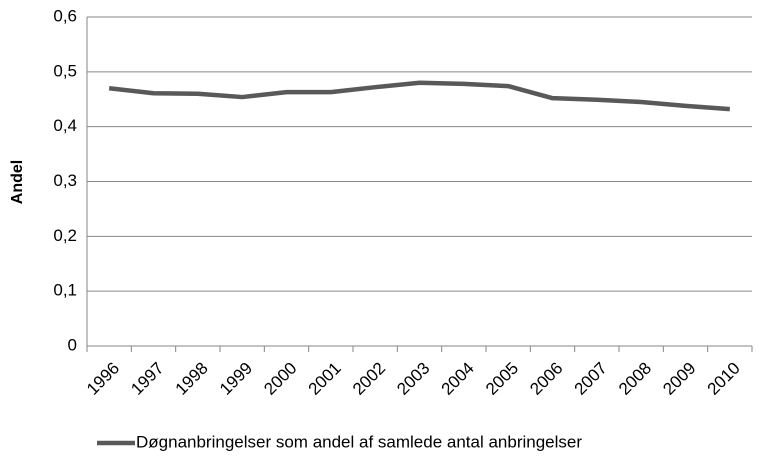 This screenshot has height=459, width=758. I want to click on x-tick-label: 2008, so click(635, 379).